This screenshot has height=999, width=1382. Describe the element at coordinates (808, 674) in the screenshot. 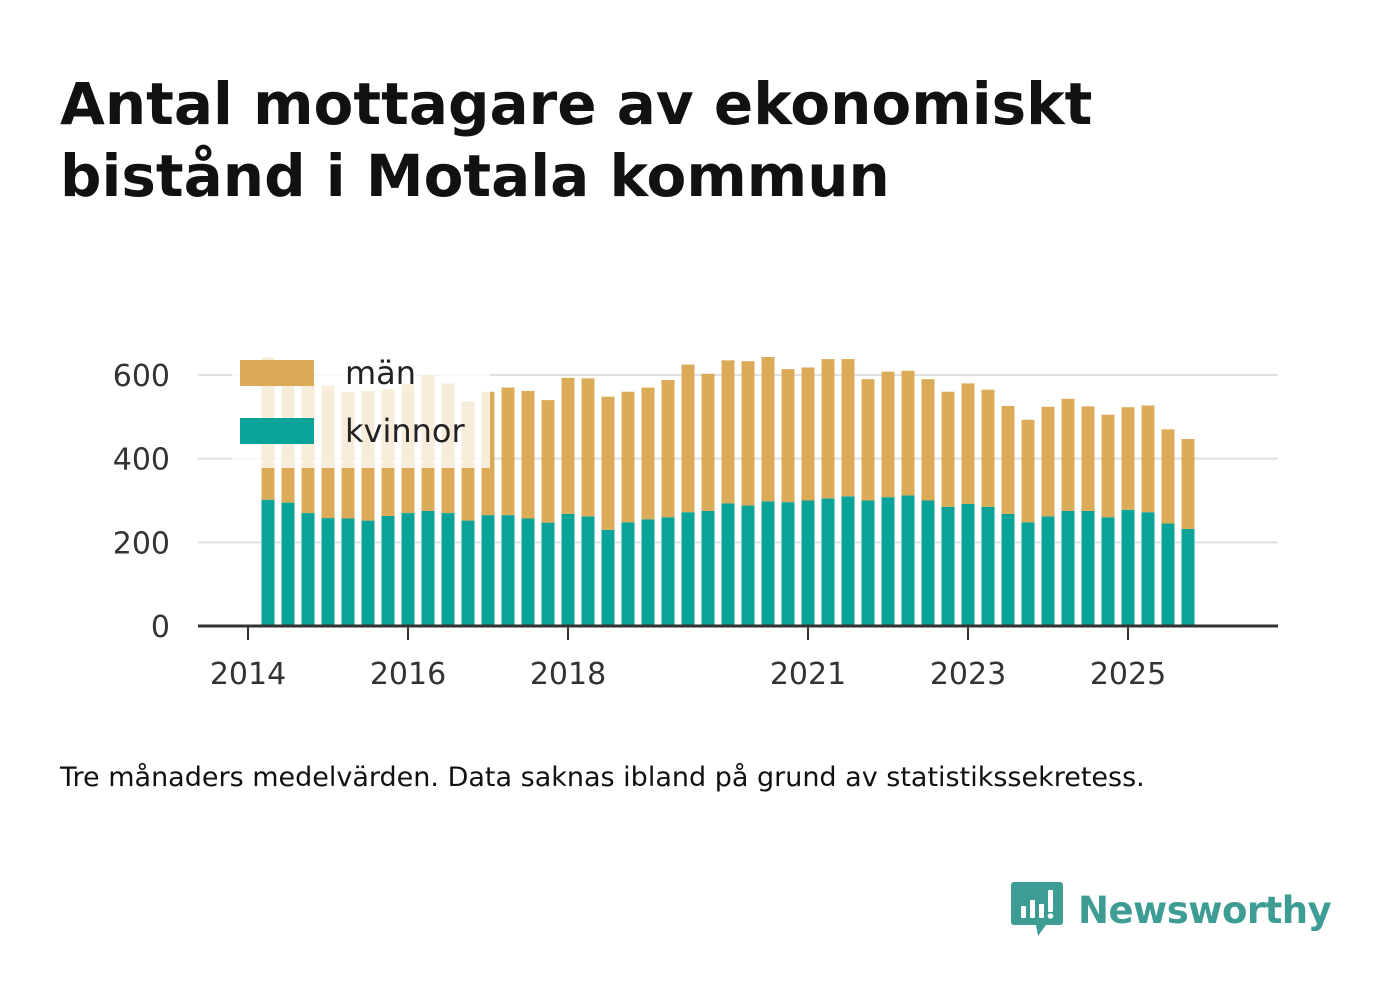

I see `x-tick-label: 2021` at that location.